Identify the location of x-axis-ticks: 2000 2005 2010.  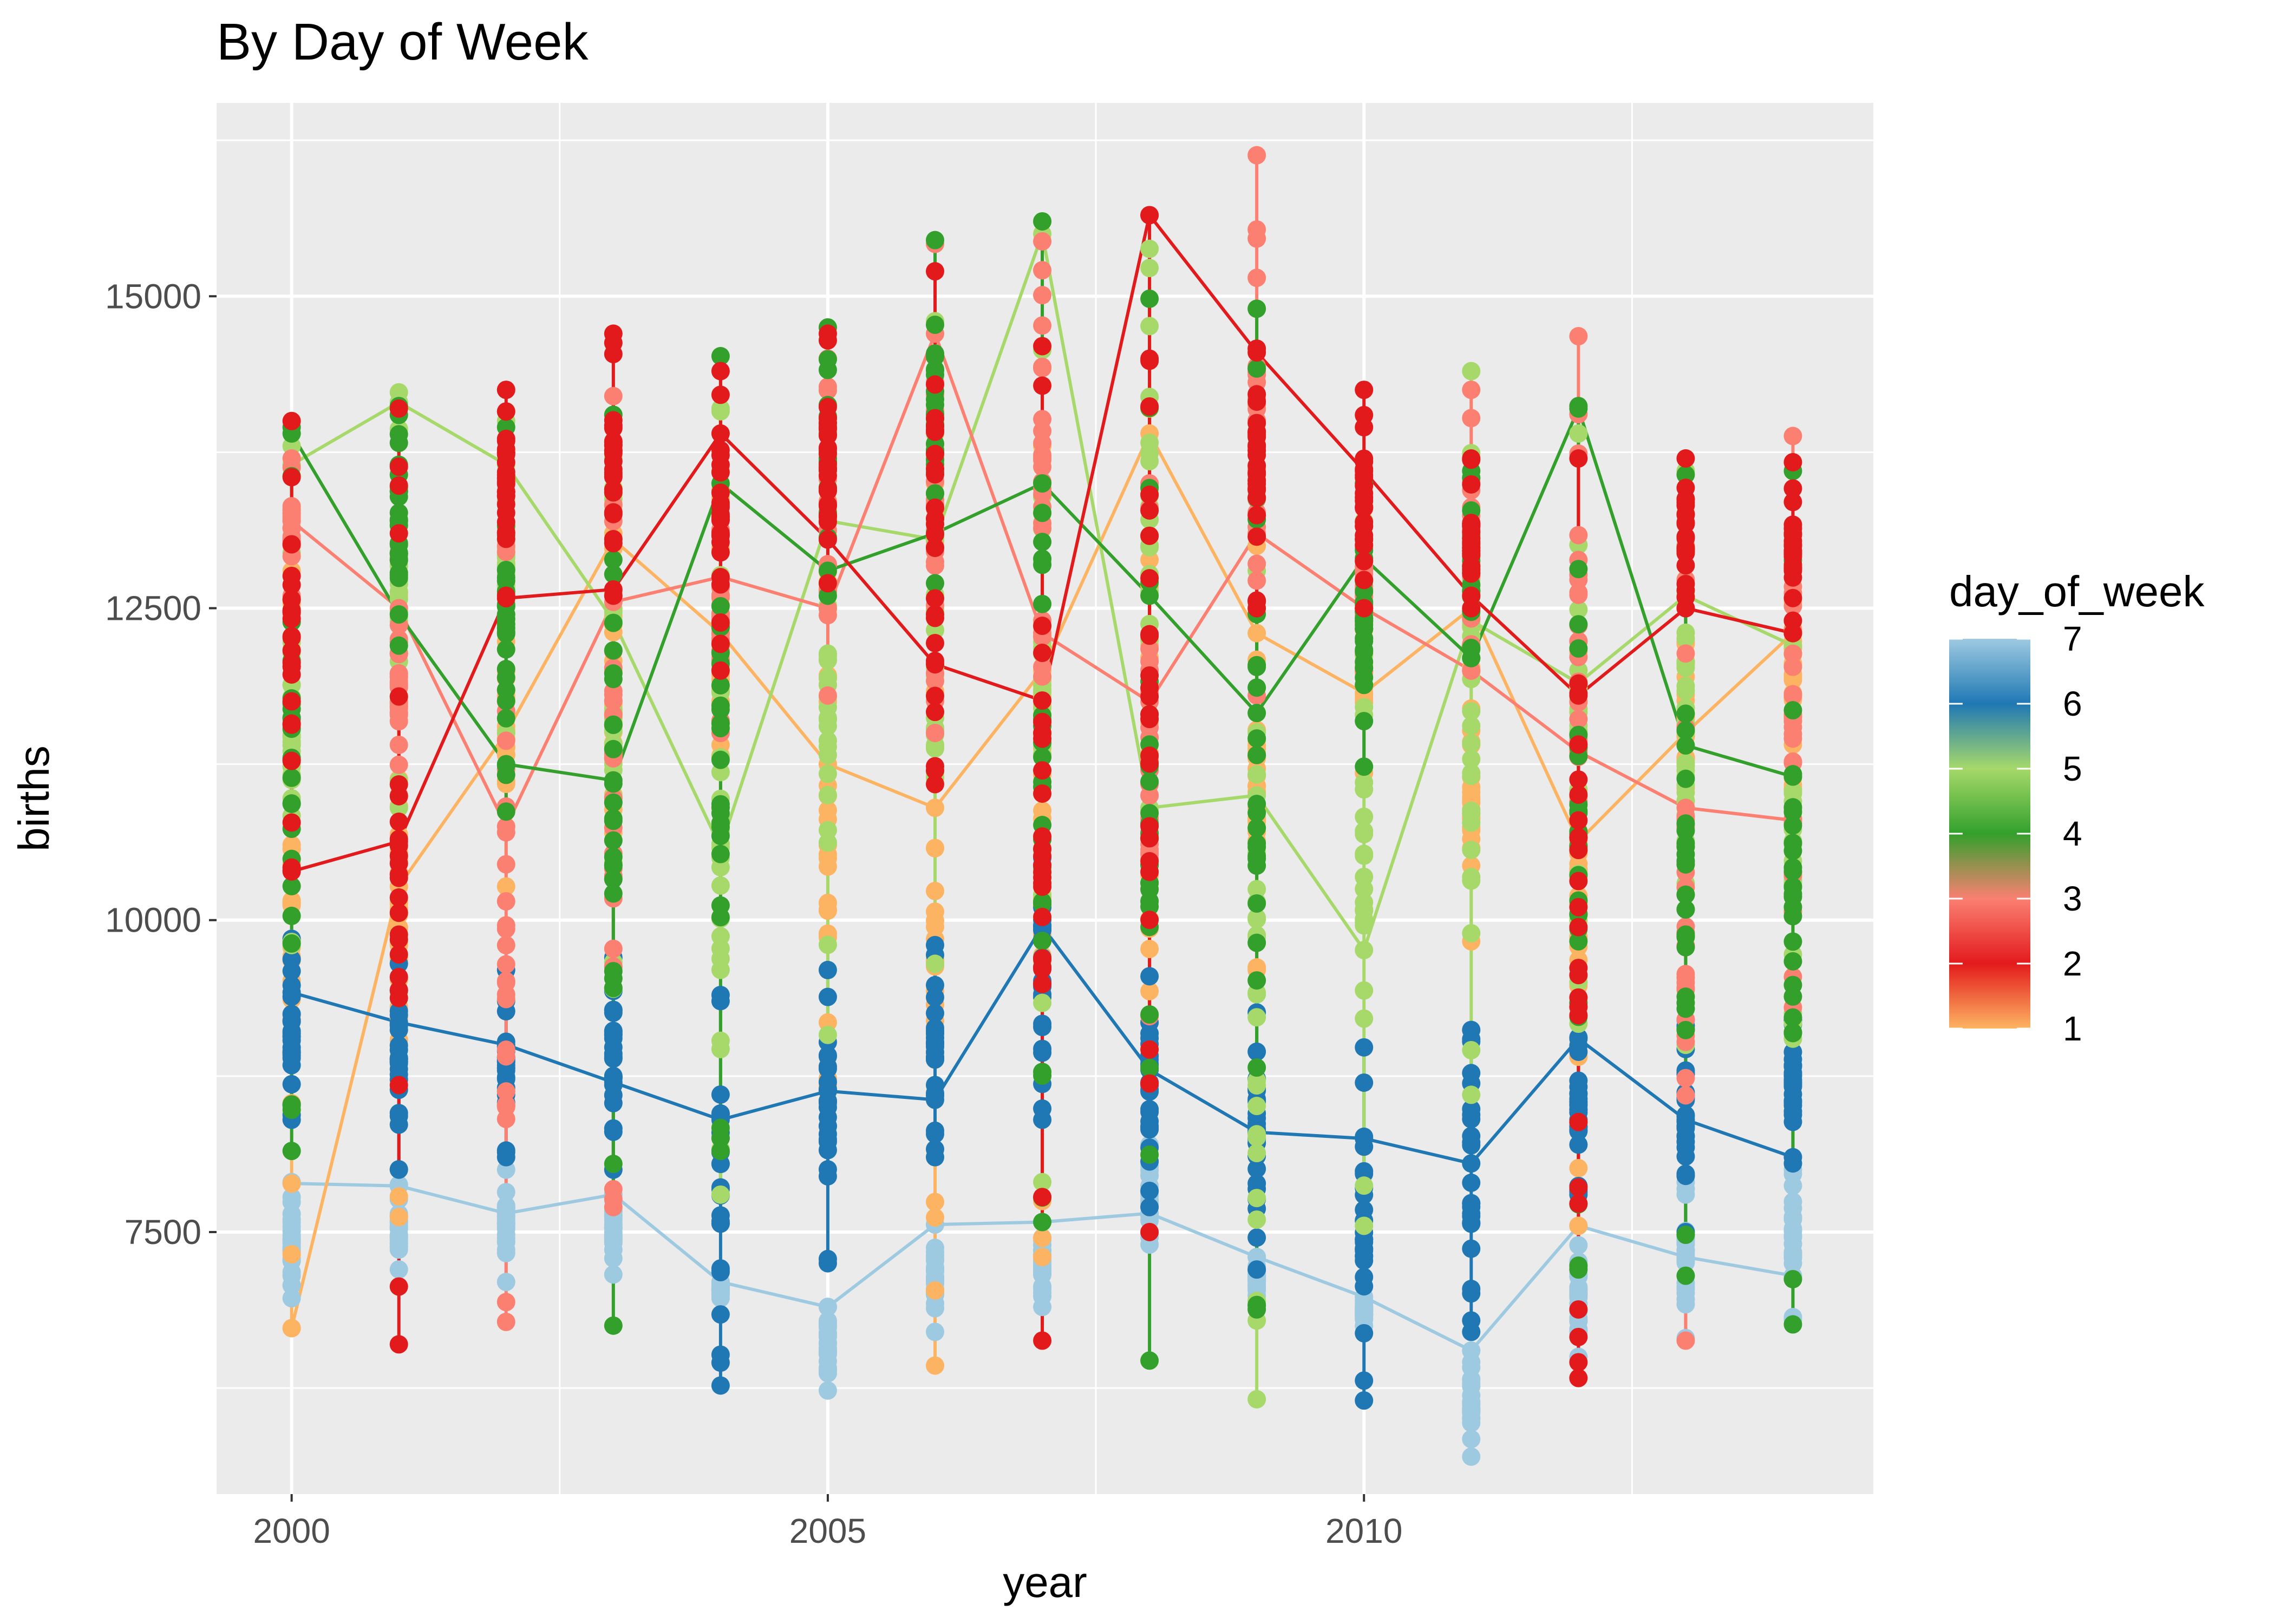
(828, 1522).